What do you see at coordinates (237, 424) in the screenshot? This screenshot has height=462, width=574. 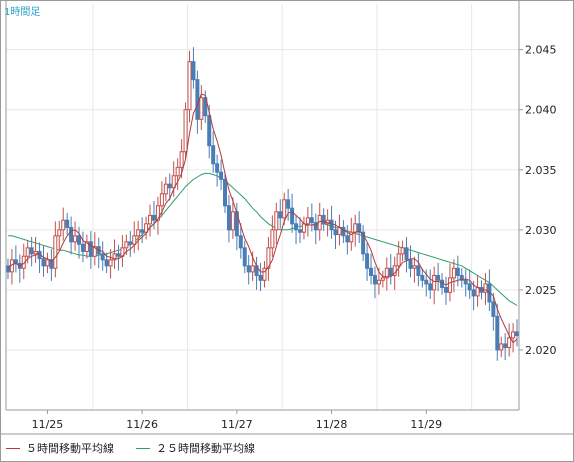 I see `x-tick-labels: 11/25 11/26 11/27 11/28 11/29` at bounding box center [237, 424].